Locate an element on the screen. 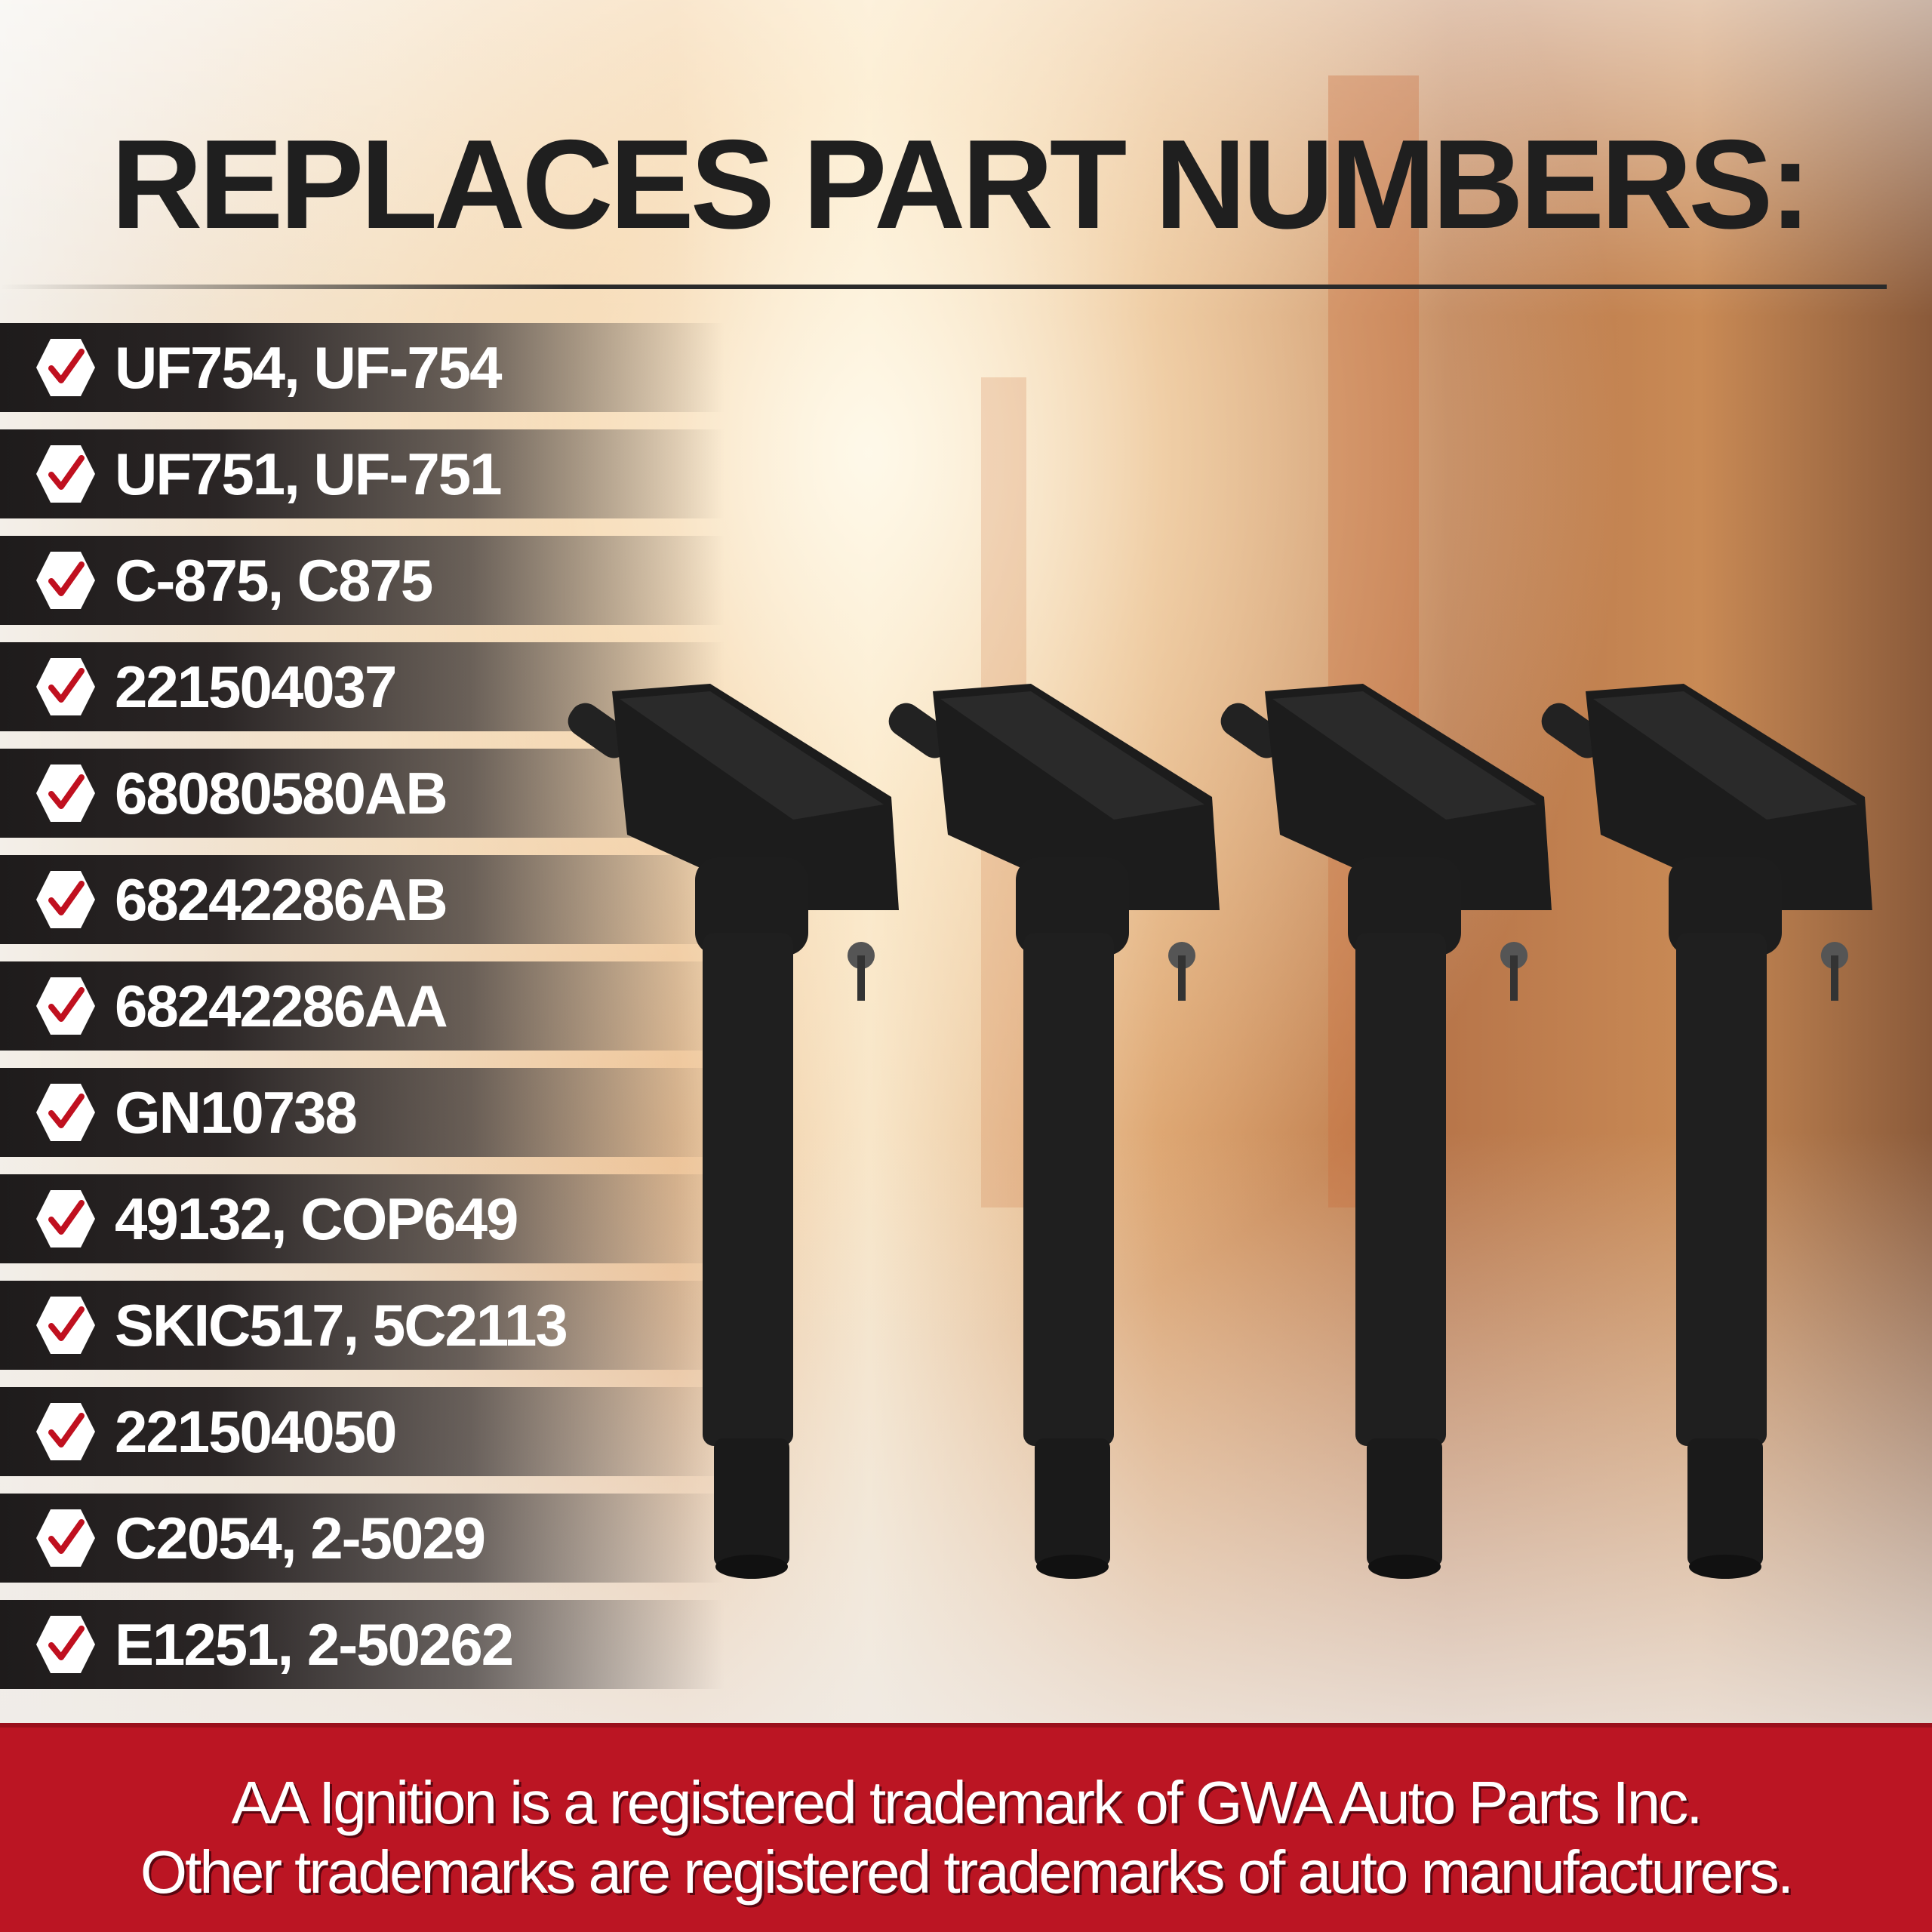 This screenshot has height=1932, width=1932. part-number-row: 68242286AA is located at coordinates (362, 1006).